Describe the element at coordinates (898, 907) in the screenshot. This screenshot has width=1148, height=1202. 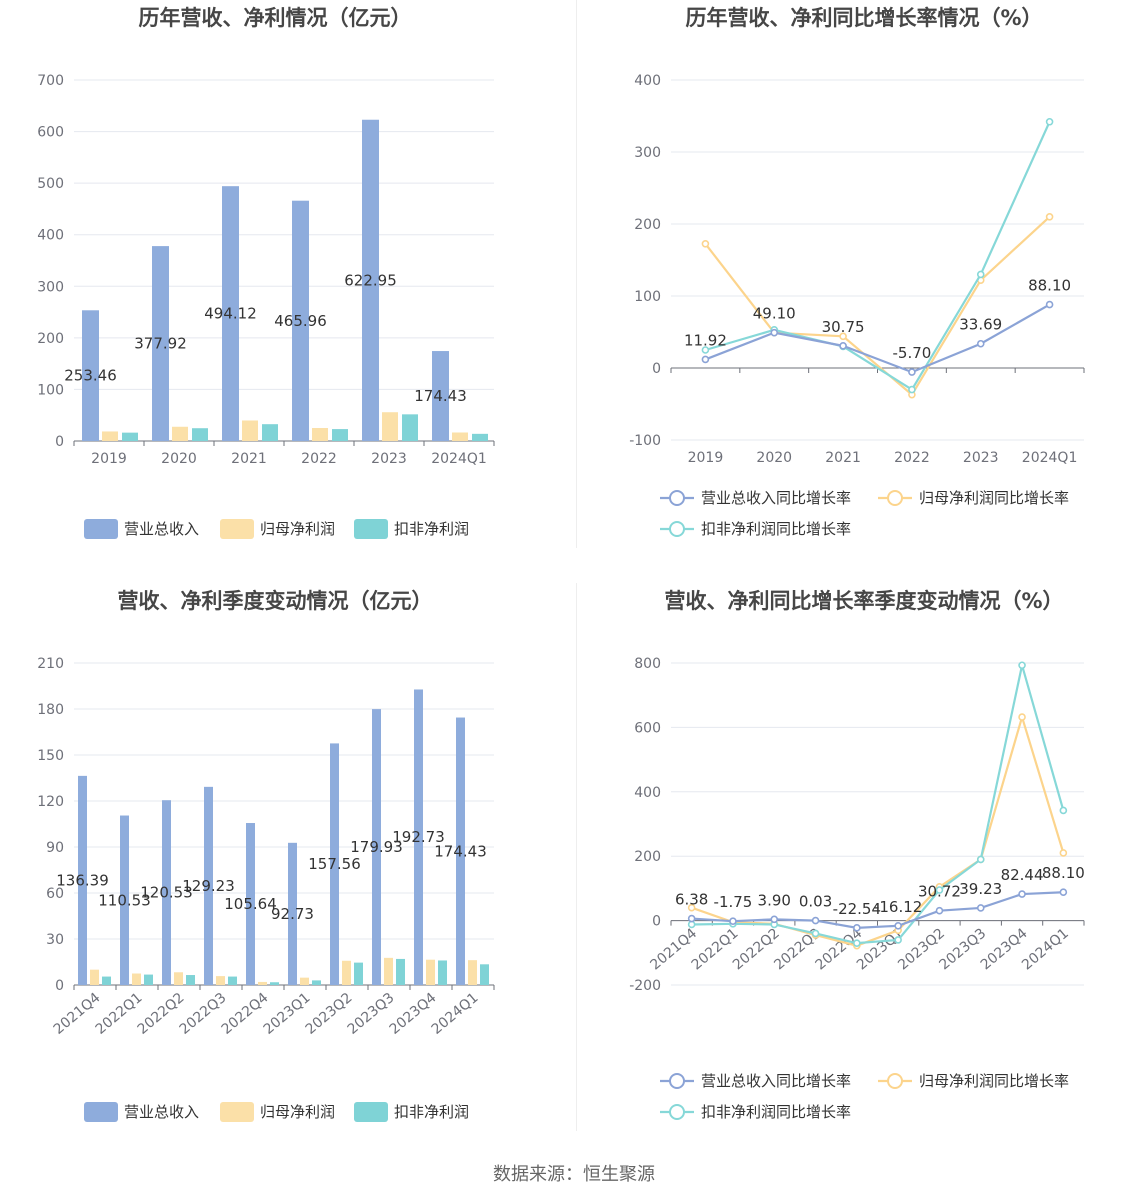
I see `data-label: -16.12` at that location.